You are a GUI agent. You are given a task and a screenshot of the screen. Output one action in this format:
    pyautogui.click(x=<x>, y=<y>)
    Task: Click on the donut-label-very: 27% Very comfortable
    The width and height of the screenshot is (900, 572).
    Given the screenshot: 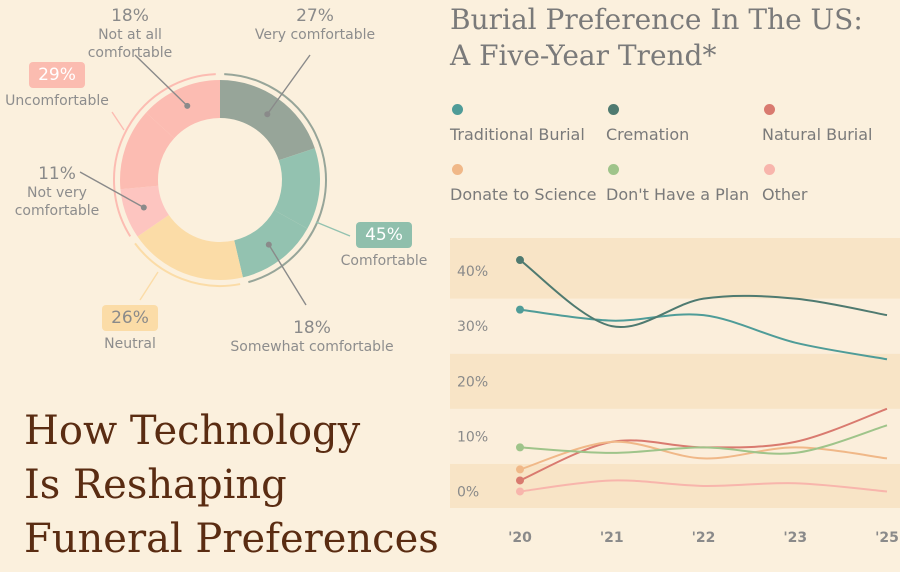 What is the action you would take?
    pyautogui.click(x=315, y=25)
    